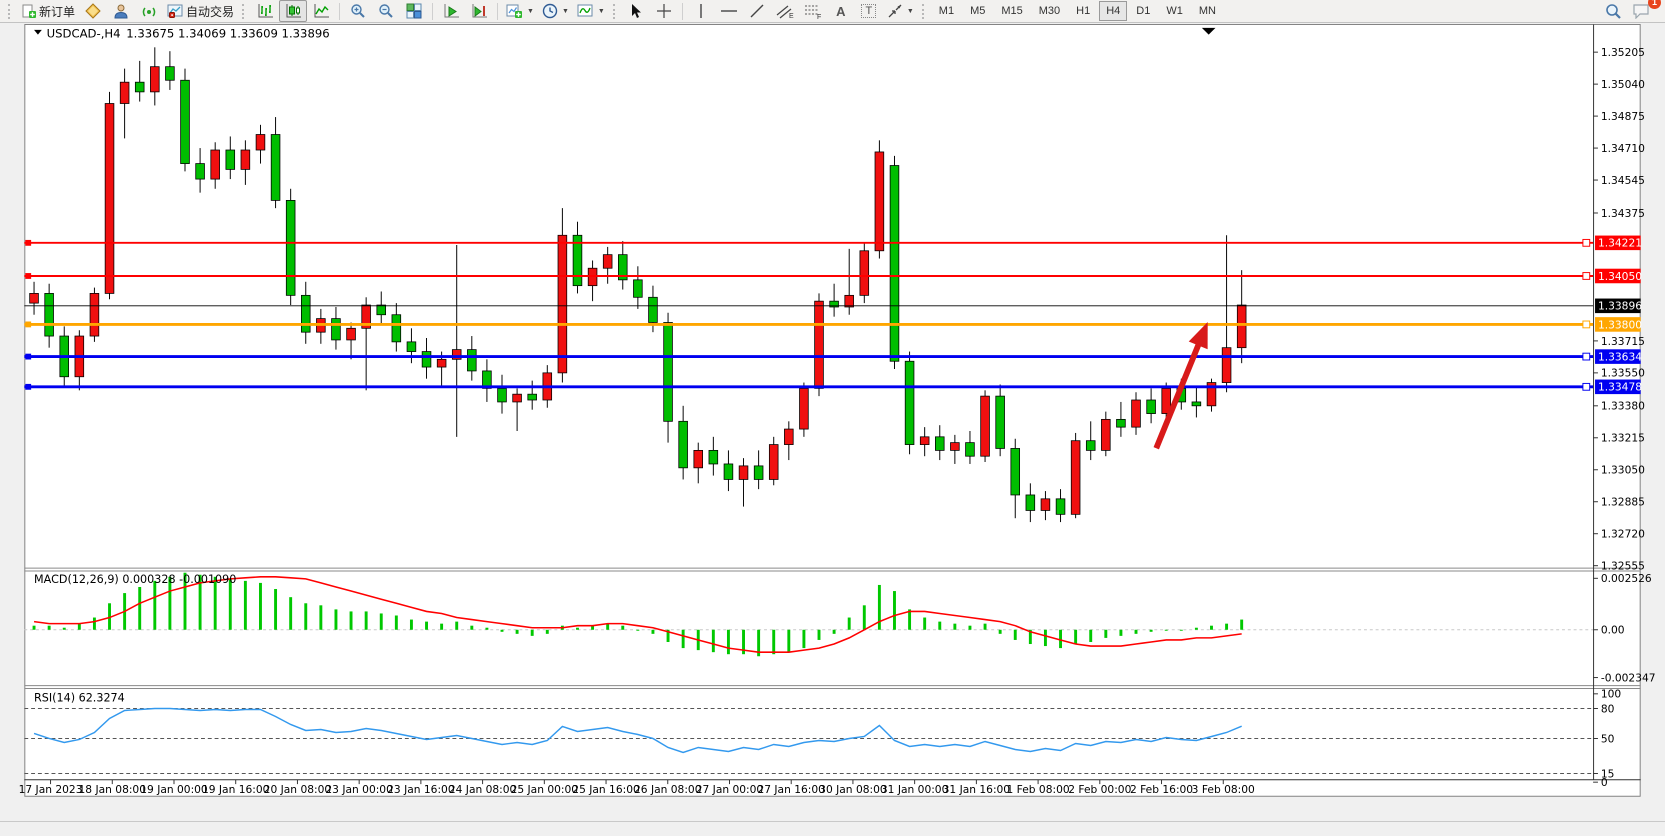 Image resolution: width=1665 pixels, height=836 pixels. I want to click on timeframe-button-h4: H4, so click(1113, 11).